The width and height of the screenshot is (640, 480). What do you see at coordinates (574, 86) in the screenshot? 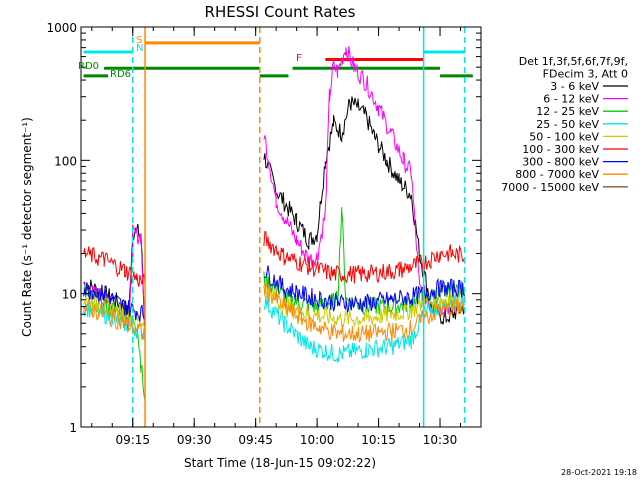
I see `legend-entry-label: 3 - 6 keV` at bounding box center [574, 86].